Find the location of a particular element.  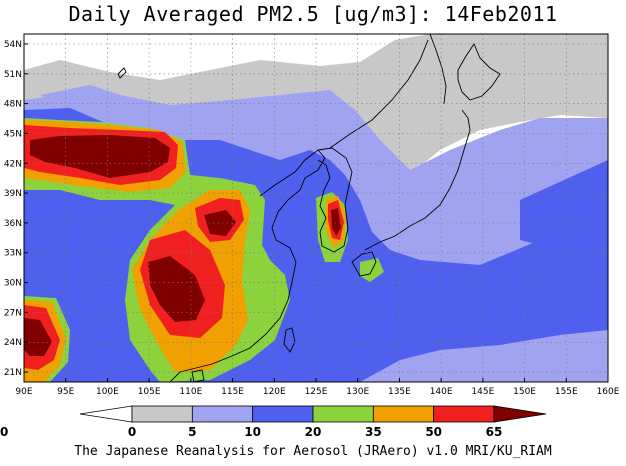

lat-tick-label: 24N is located at coordinates (13, 343).